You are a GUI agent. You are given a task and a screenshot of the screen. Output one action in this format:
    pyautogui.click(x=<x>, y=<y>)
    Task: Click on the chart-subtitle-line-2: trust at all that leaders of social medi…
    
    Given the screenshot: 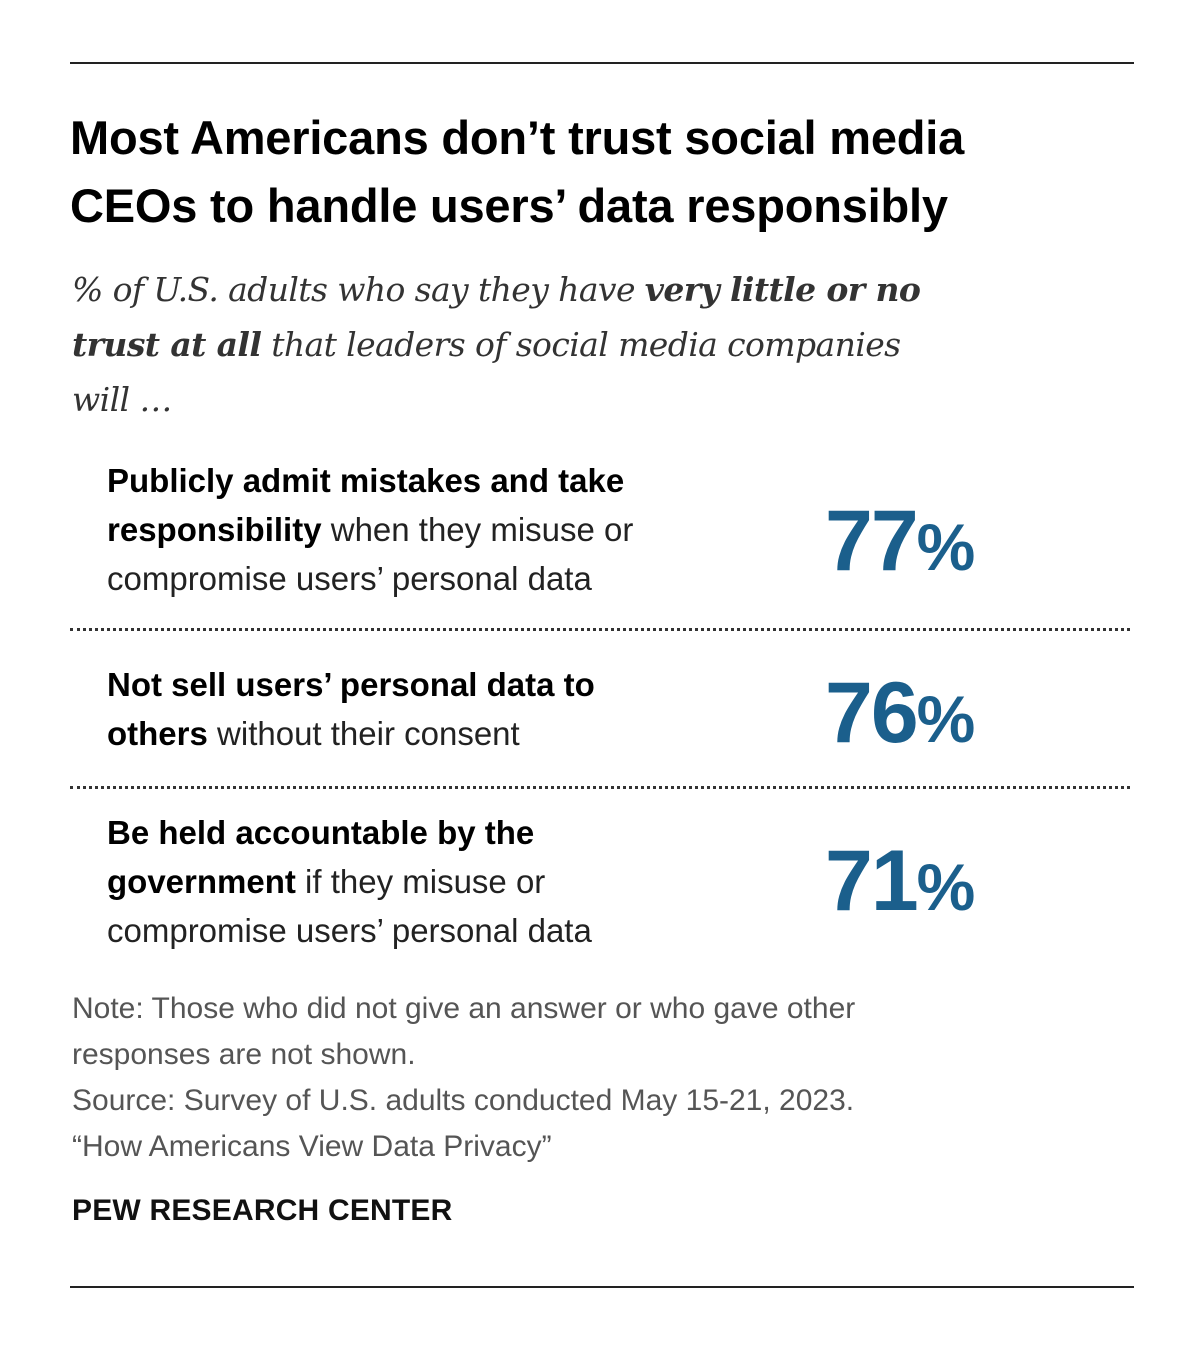 What is the action you would take?
    pyautogui.click(x=597, y=344)
    